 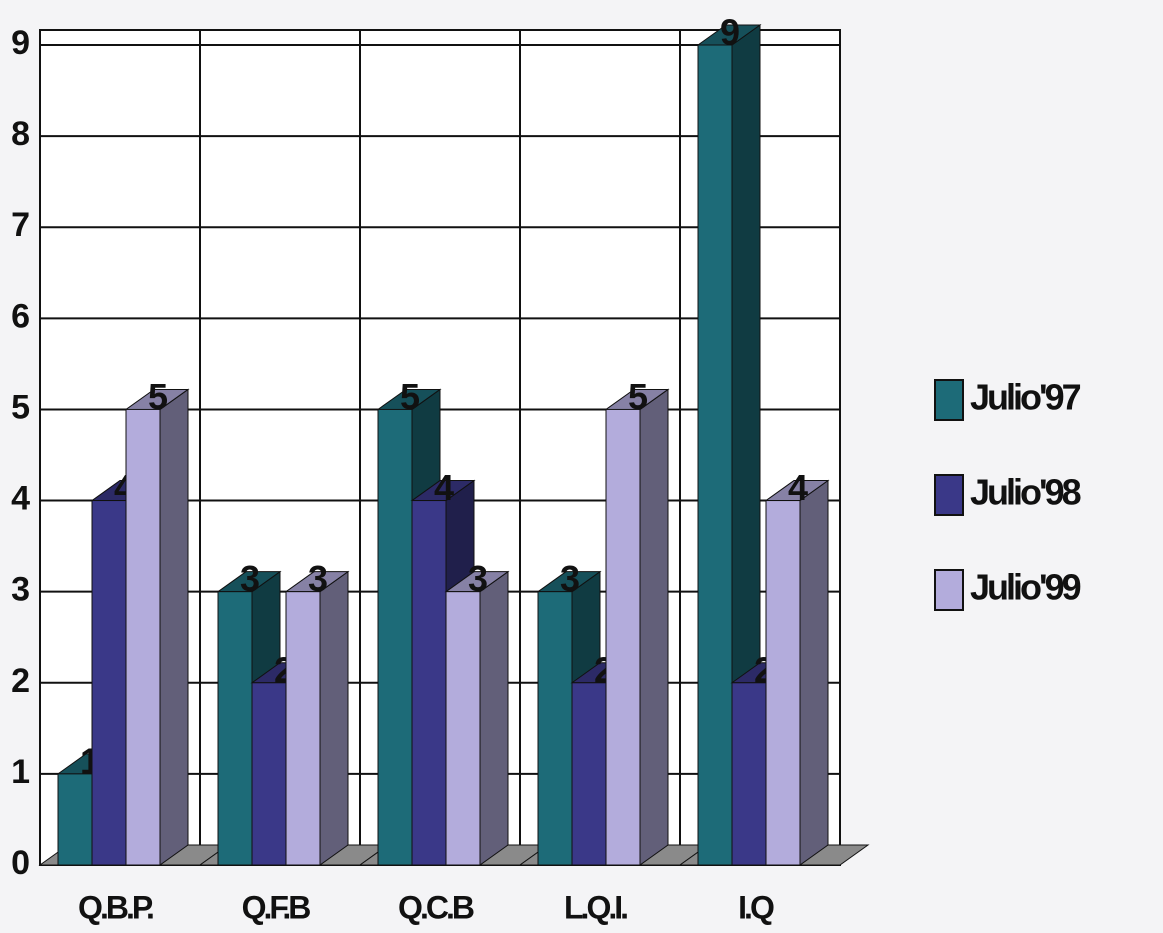 What do you see at coordinates (756, 907) in the screenshot?
I see `x-tick-label: I.Q` at bounding box center [756, 907].